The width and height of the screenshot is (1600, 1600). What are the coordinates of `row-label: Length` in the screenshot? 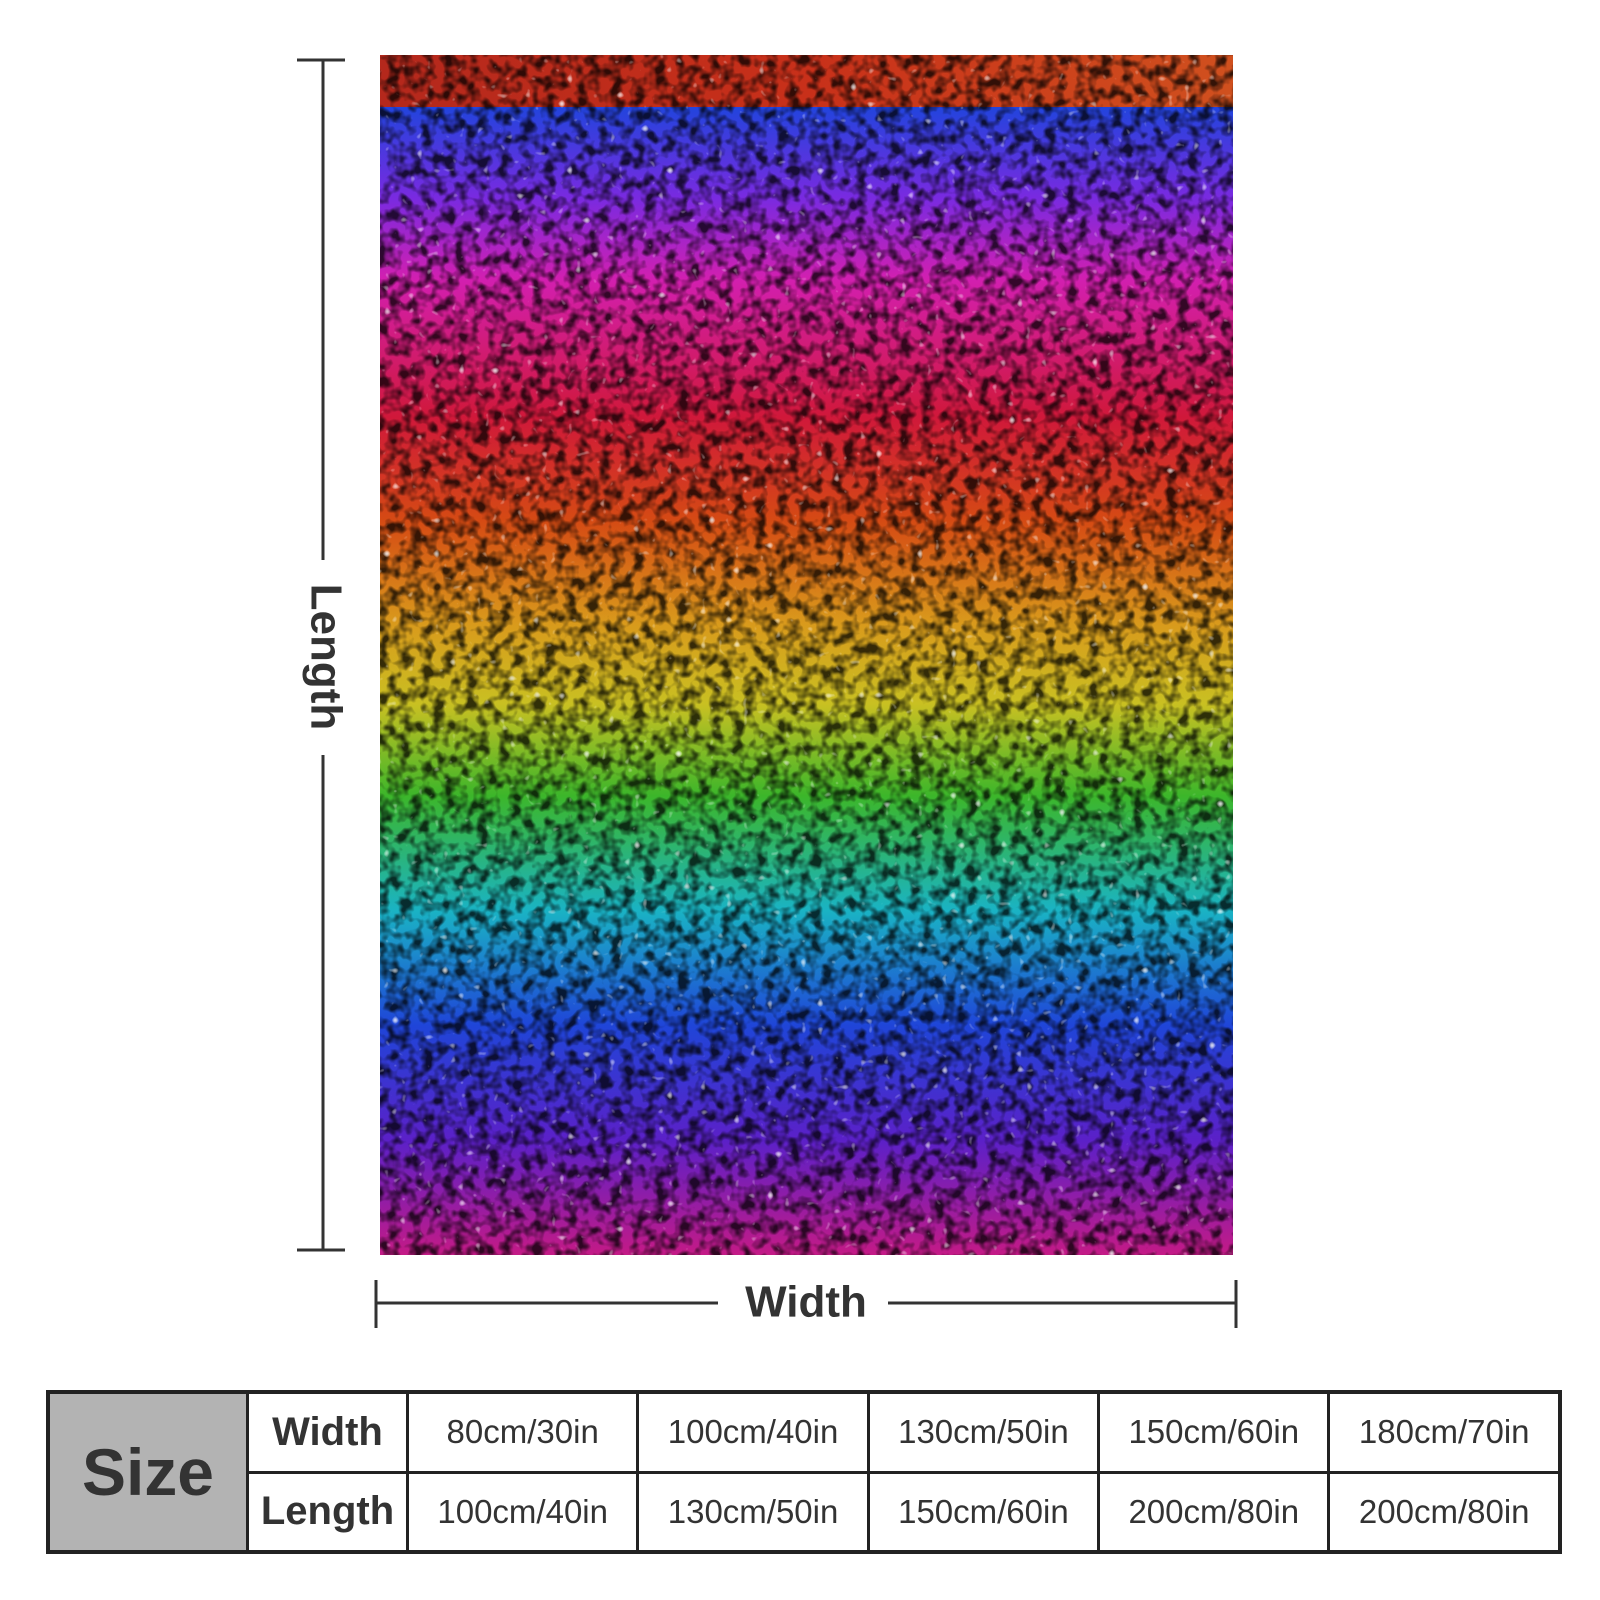 It's located at (327, 1512).